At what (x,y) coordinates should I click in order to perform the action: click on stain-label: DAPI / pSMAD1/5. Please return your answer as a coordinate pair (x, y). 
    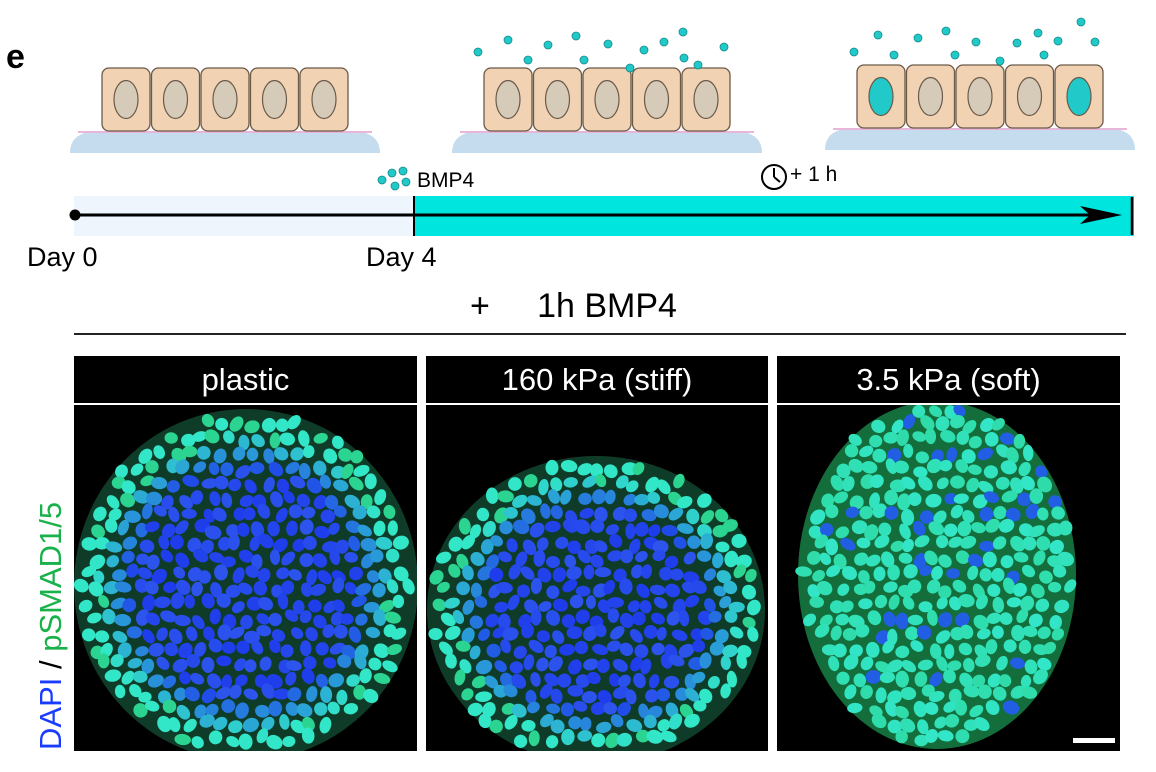
    Looking at the image, I should click on (50, 626).